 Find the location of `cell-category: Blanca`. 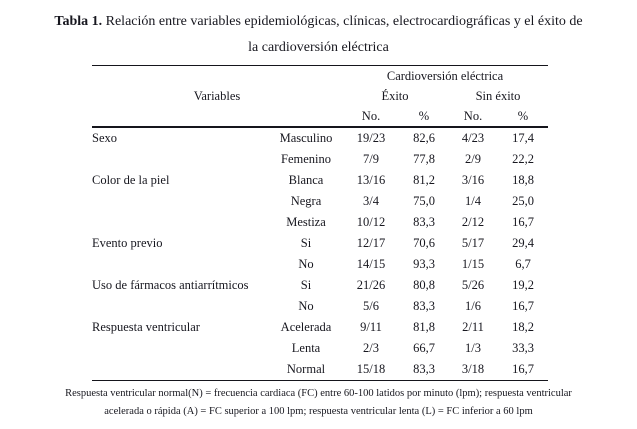

cell-category: Blanca is located at coordinates (306, 180).